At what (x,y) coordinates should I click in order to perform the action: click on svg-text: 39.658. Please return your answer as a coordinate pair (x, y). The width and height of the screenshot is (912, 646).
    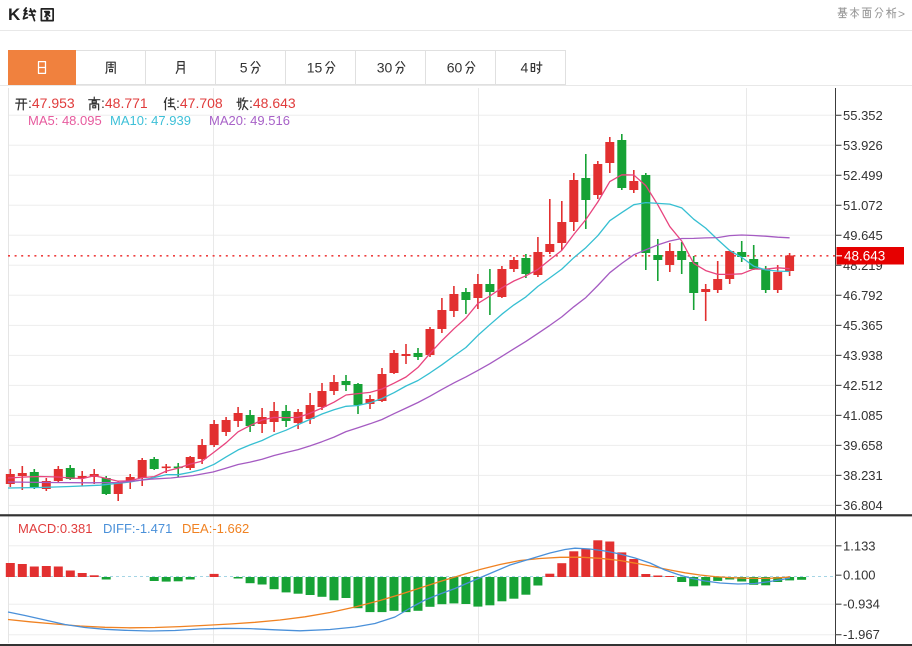
    Looking at the image, I should click on (863, 445).